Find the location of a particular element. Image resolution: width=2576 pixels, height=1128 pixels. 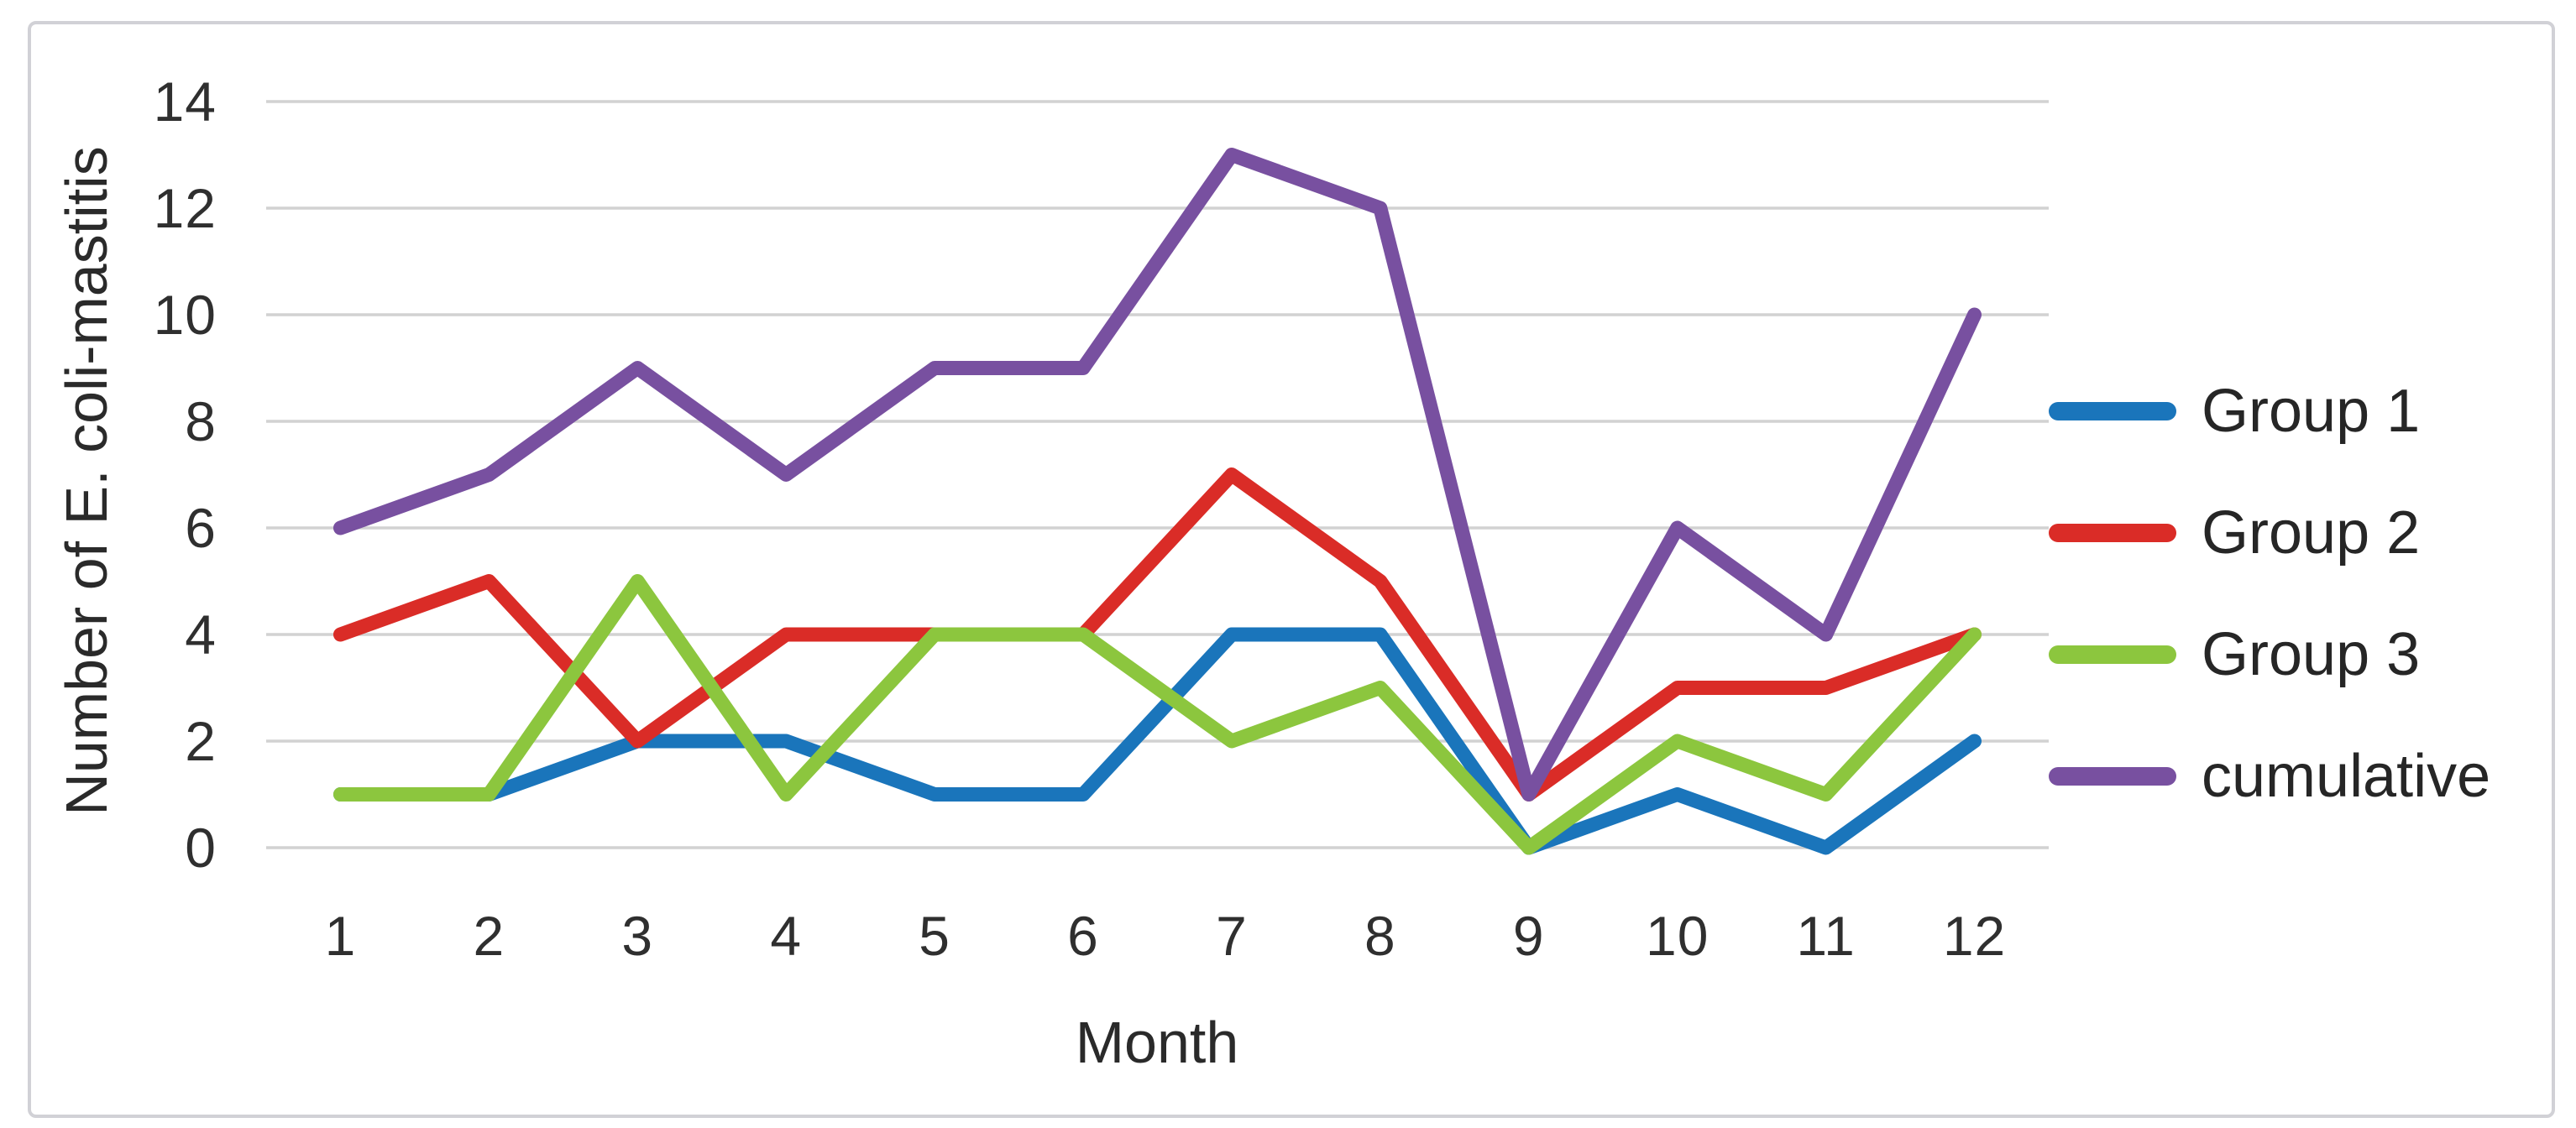

y-tick-label: 4 is located at coordinates (201, 634).